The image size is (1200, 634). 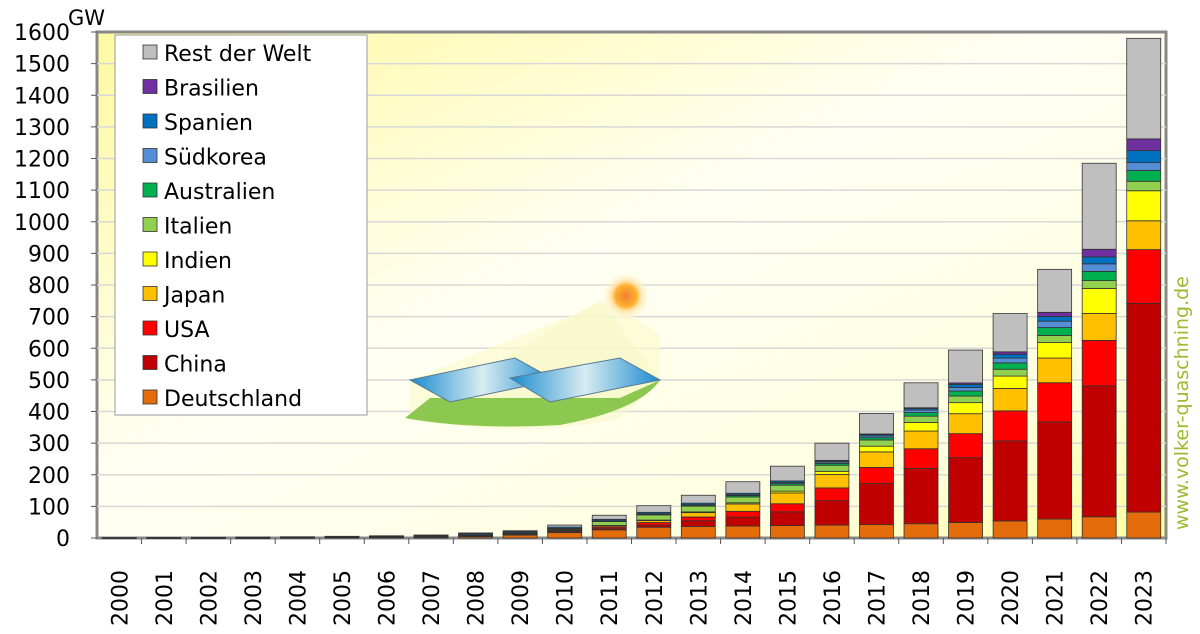 I want to click on bar-stack-2019, so click(x=965, y=444).